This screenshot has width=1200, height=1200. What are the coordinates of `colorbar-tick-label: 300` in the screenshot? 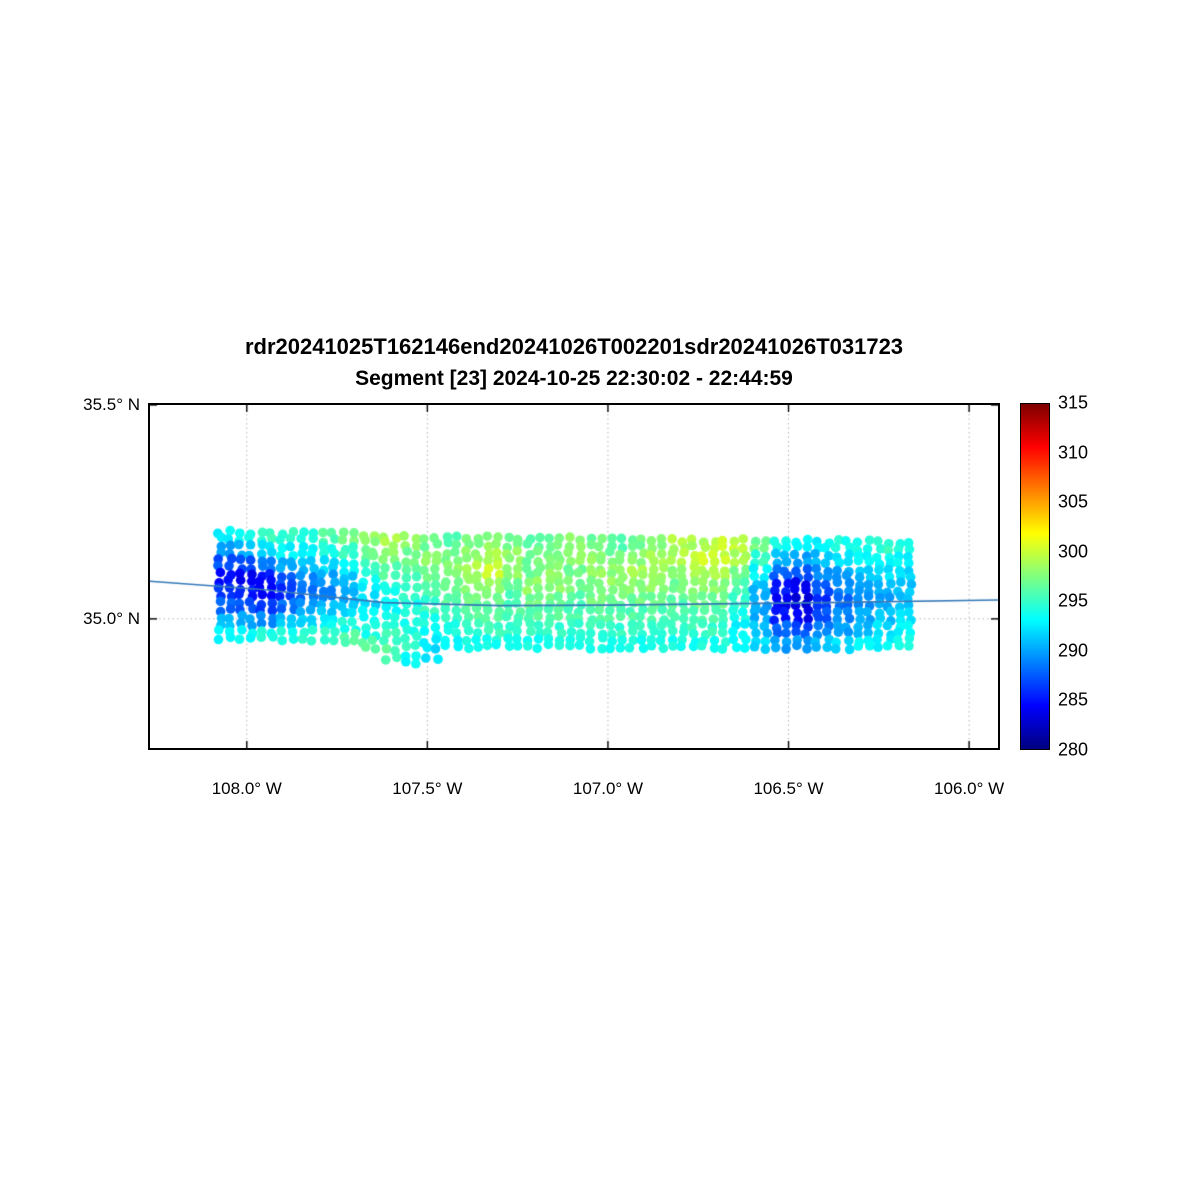 It's located at (1073, 551).